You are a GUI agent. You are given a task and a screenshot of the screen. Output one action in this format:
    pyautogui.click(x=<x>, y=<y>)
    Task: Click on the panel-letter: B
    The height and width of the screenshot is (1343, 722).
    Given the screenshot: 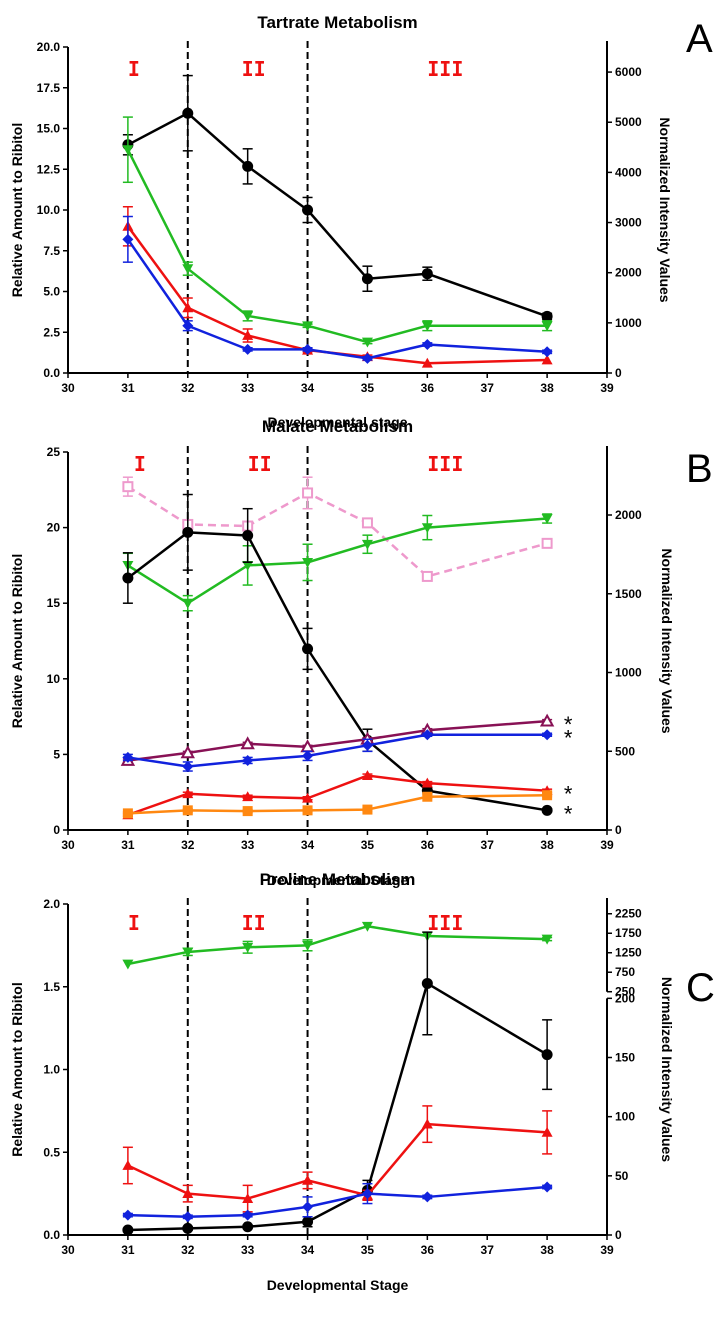 What is the action you would take?
    pyautogui.click(x=699, y=469)
    